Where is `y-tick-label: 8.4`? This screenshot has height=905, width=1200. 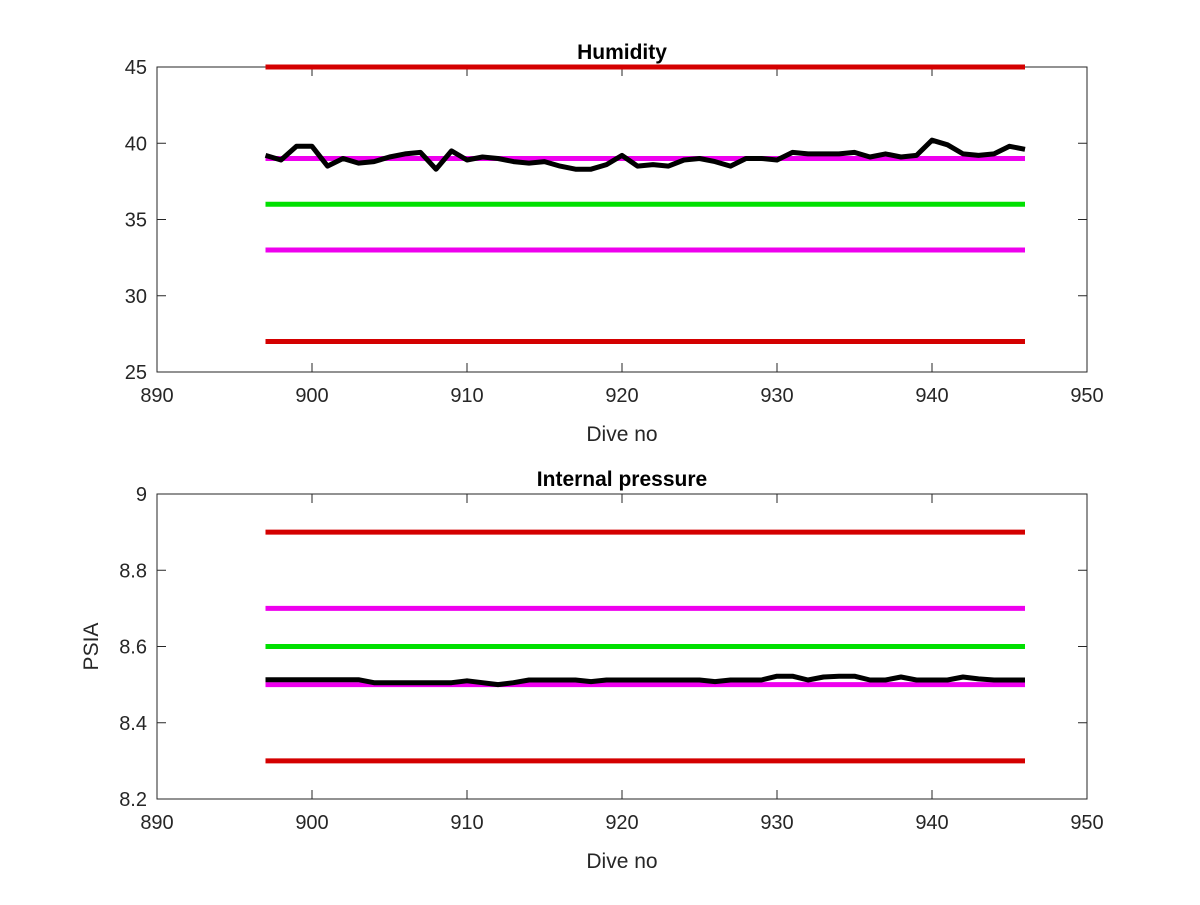 y-tick-label: 8.4 is located at coordinates (133, 724).